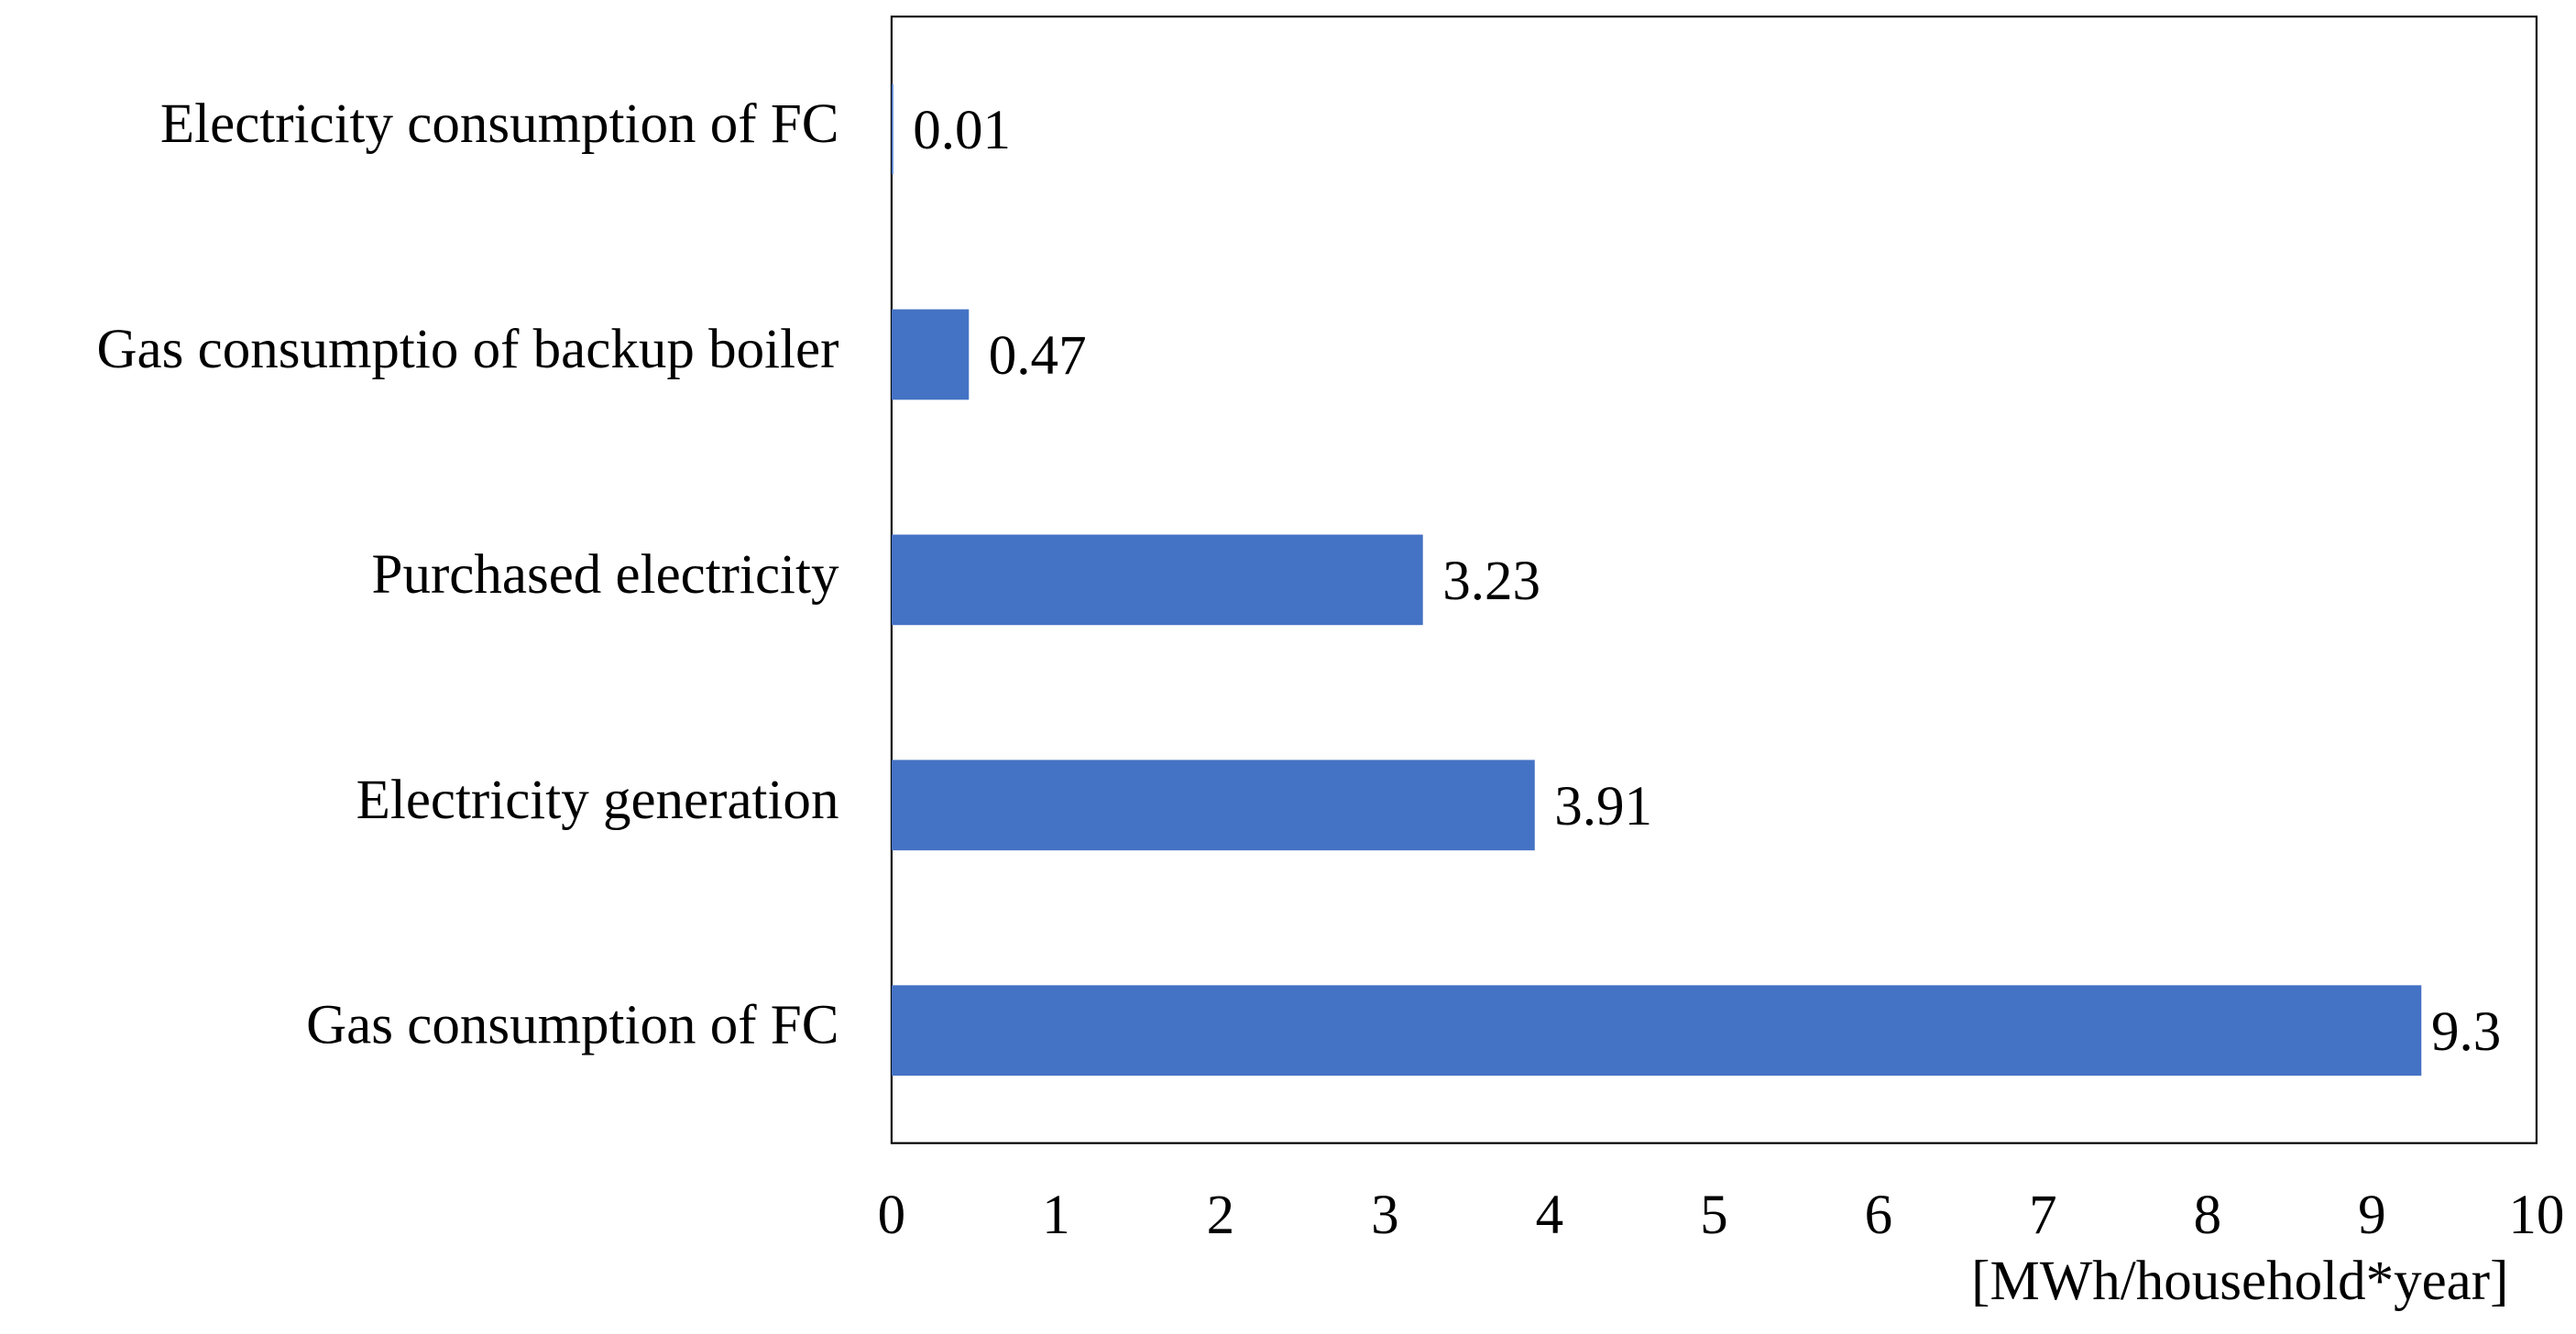 This screenshot has width=2576, height=1334. Describe the element at coordinates (605, 575) in the screenshot. I see `y-tick-label: Purchased electricity` at that location.